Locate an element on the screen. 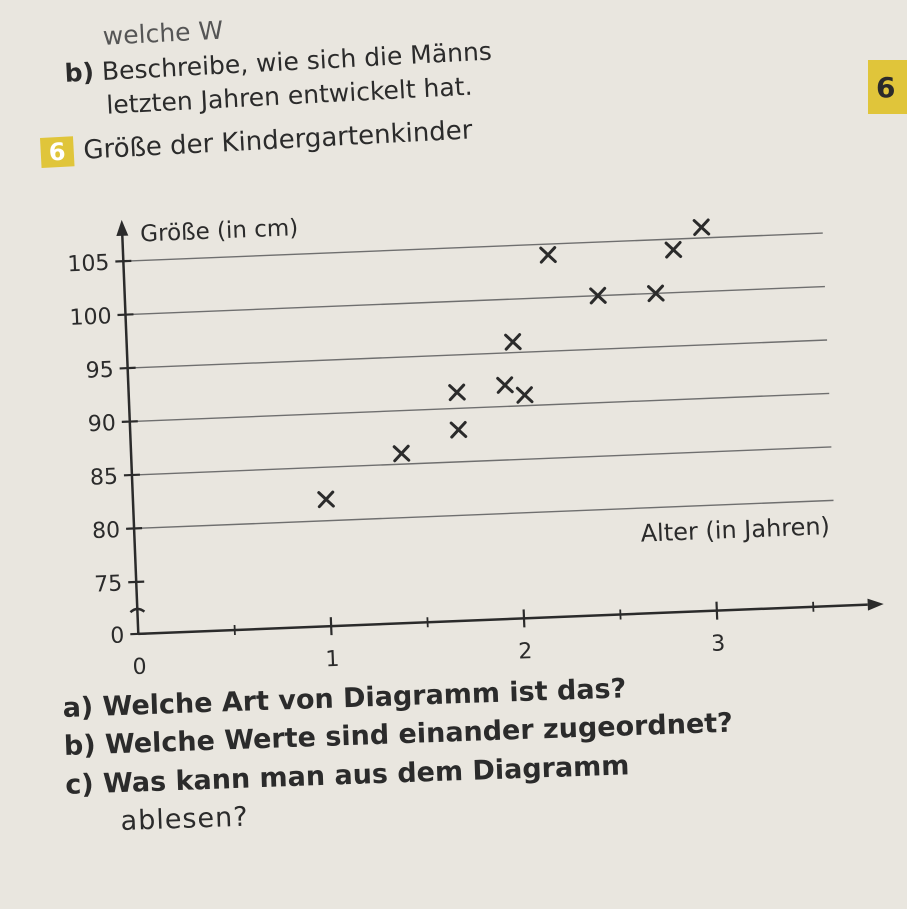 This screenshot has height=909, width=907. y-tick-label-0: 0 is located at coordinates (117, 636).